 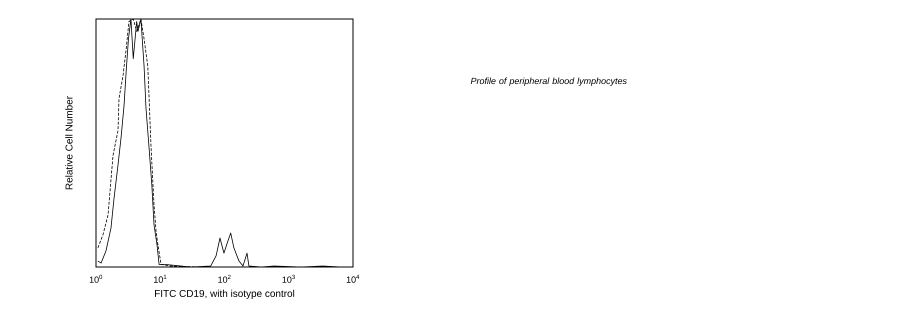 I want to click on x-tick-label: 10$^{0}$, so click(x=96, y=278).